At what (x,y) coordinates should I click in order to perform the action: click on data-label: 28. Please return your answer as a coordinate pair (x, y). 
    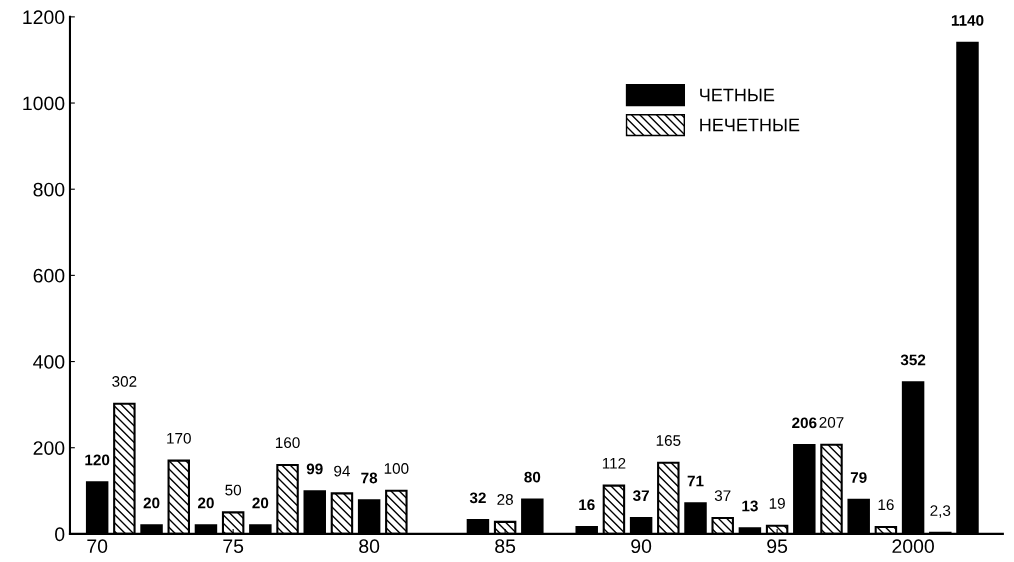
    Looking at the image, I should click on (505, 499).